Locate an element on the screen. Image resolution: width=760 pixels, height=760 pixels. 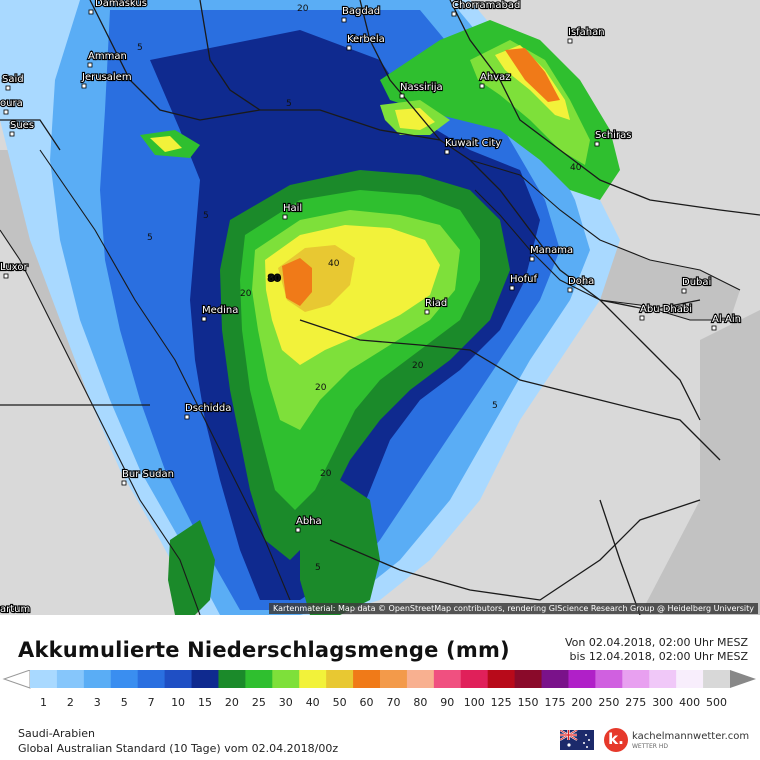
city-label: oura is located at coordinates (11, 103).